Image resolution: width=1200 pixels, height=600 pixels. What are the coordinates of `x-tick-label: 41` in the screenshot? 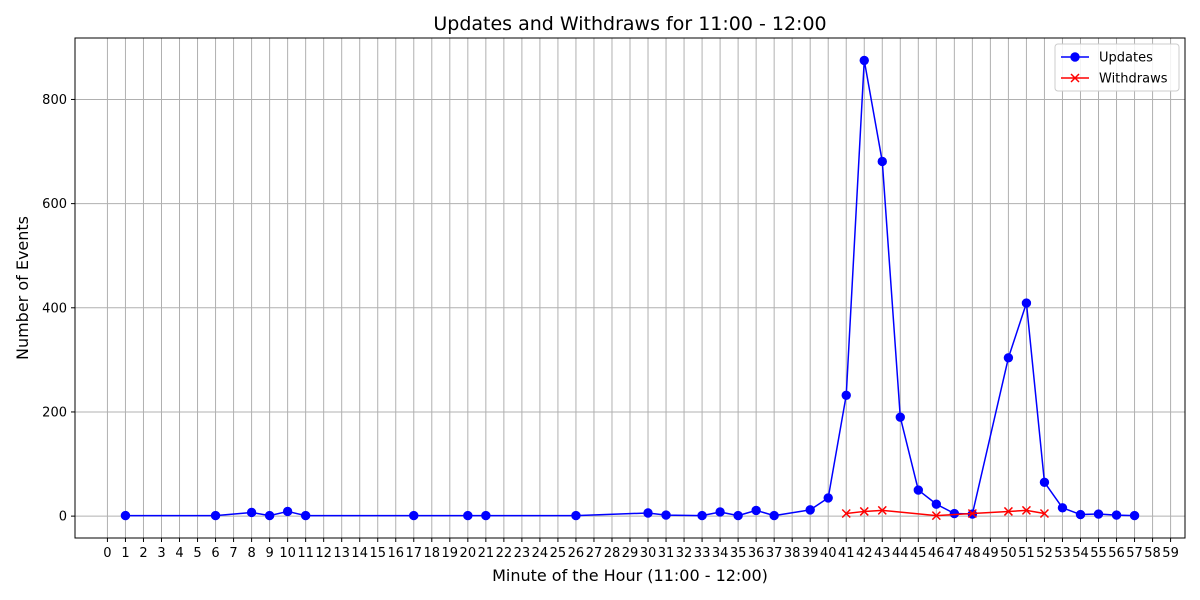 It's located at (846, 553).